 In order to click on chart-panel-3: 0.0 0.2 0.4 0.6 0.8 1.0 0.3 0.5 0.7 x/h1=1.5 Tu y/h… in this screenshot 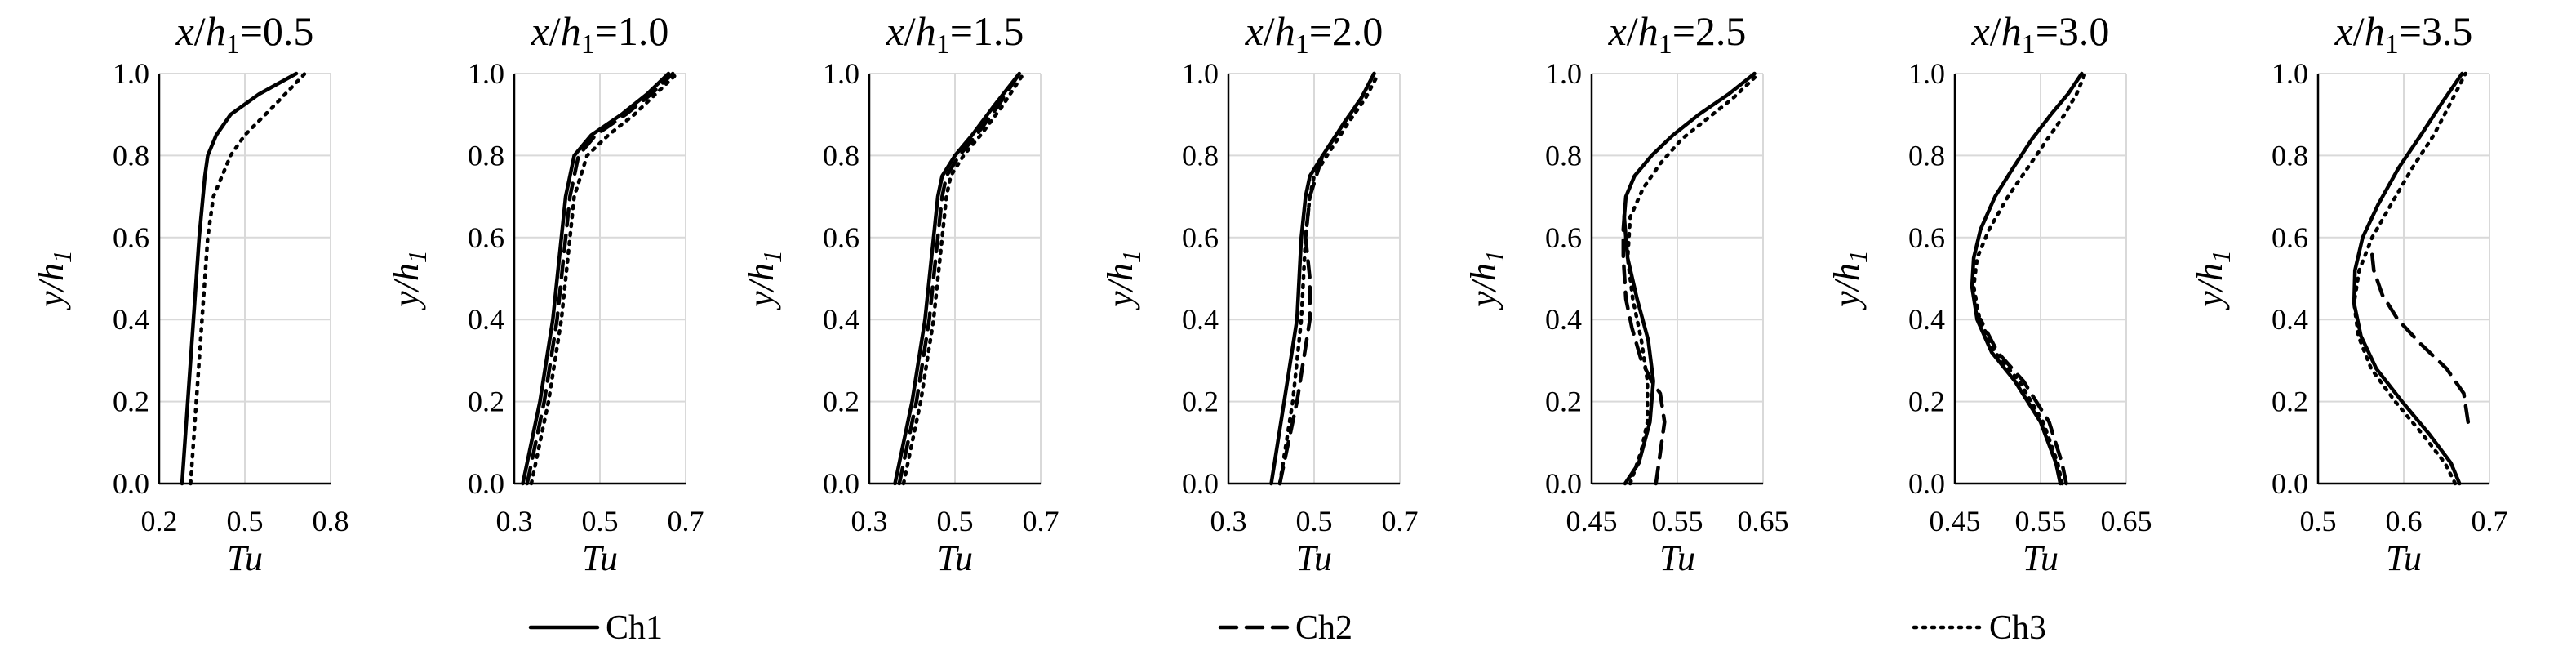, I will do `click(900, 293)`.